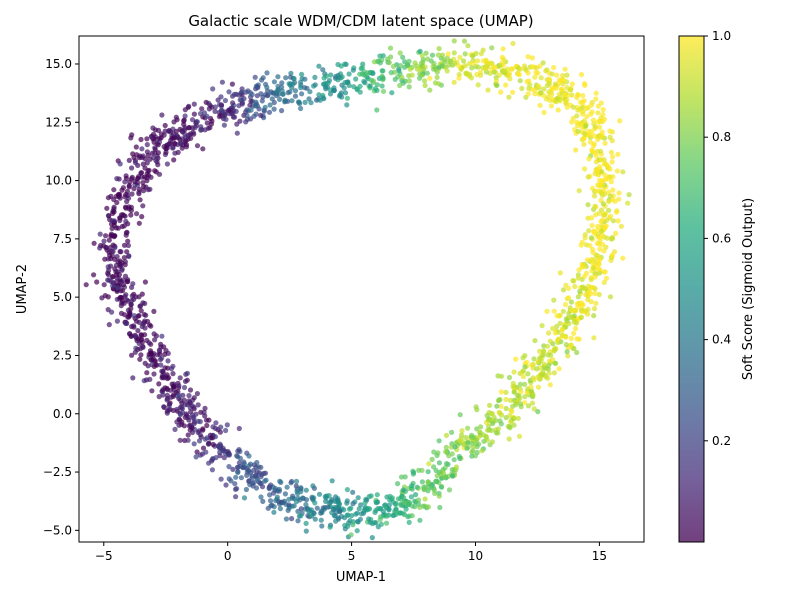 This screenshot has width=800, height=604. What do you see at coordinates (475, 556) in the screenshot?
I see `x-tick-label: 10` at bounding box center [475, 556].